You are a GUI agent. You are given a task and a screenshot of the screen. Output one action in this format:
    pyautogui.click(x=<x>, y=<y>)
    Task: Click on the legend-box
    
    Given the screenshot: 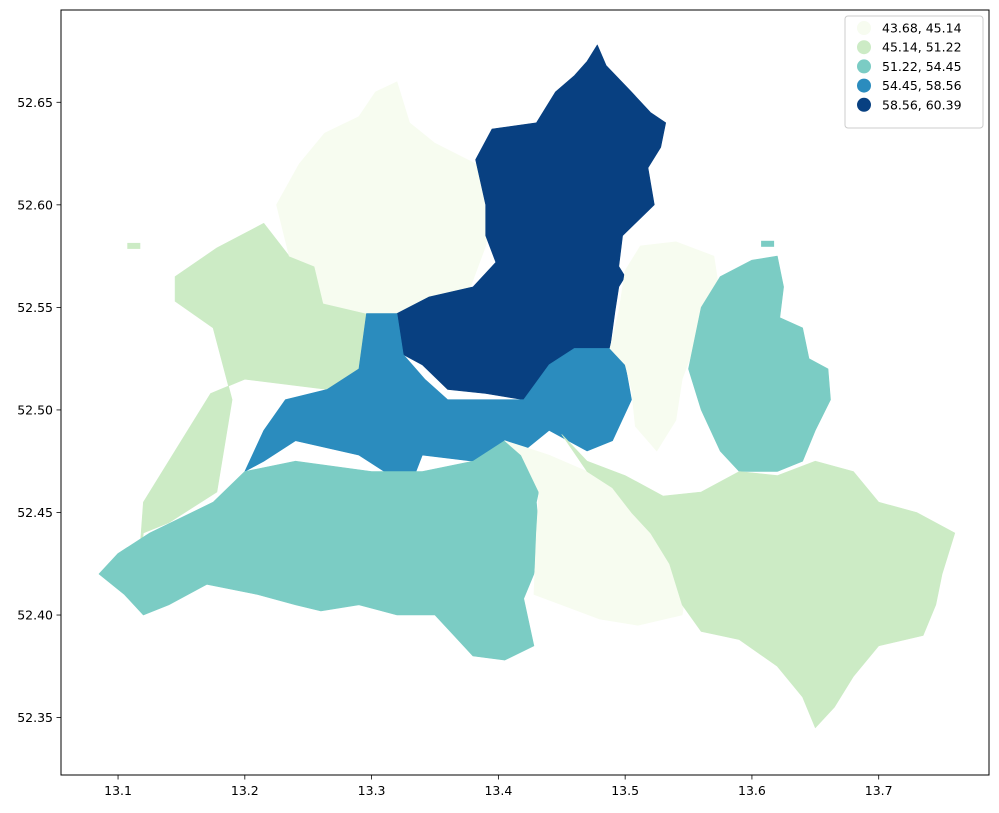 What is the action you would take?
    pyautogui.click(x=914, y=72)
    